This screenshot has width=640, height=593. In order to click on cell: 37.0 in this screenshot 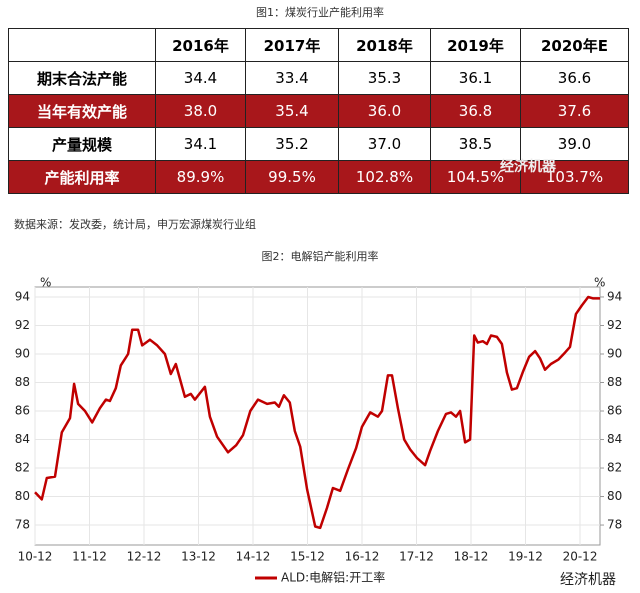, I will do `click(384, 144)`.